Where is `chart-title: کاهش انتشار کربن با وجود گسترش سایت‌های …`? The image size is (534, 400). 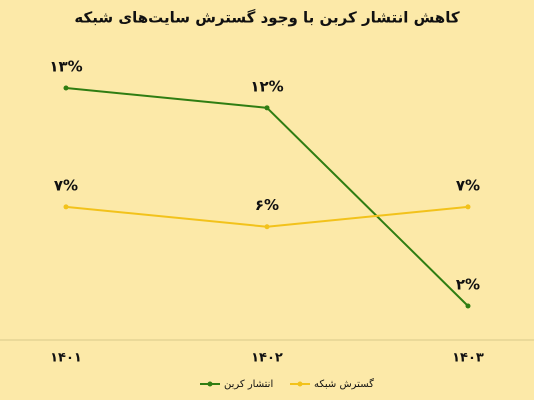 chart-title: کاهش انتشار کربن با وجود گسترش سایت‌های … is located at coordinates (266, 18).